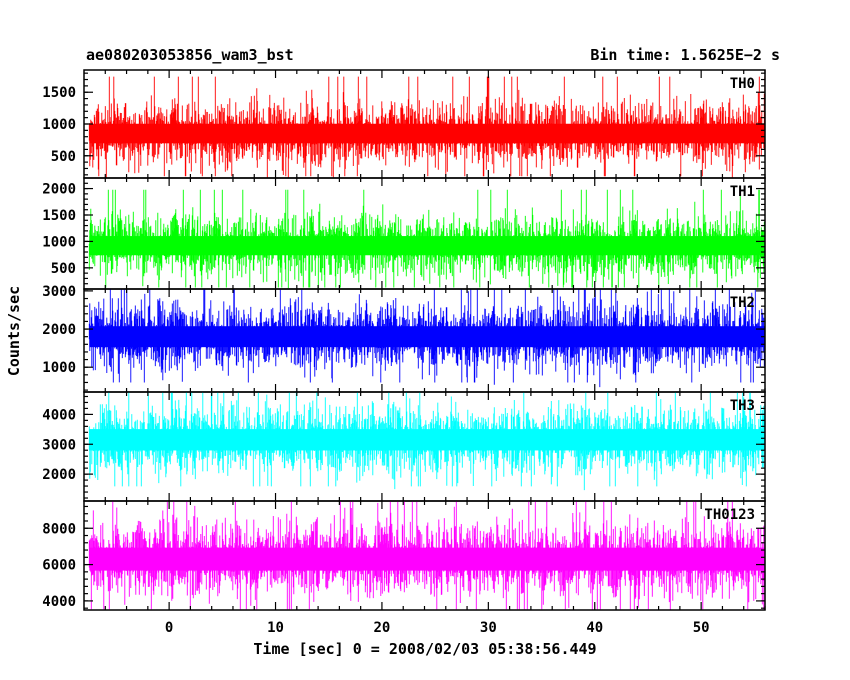 This screenshot has width=850, height=680. I want to click on series-label-th3: TH3, so click(742, 406).